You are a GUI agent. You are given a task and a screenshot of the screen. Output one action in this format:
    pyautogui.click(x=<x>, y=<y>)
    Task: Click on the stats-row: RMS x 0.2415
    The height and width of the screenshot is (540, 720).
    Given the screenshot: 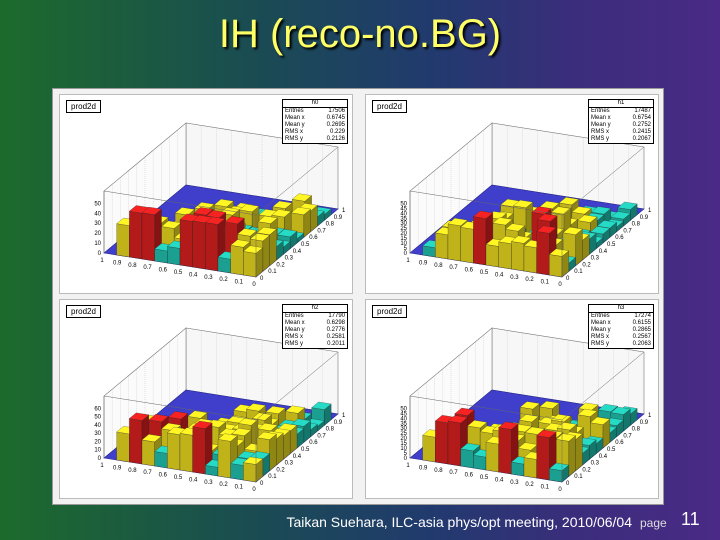 What is the action you would take?
    pyautogui.click(x=621, y=132)
    